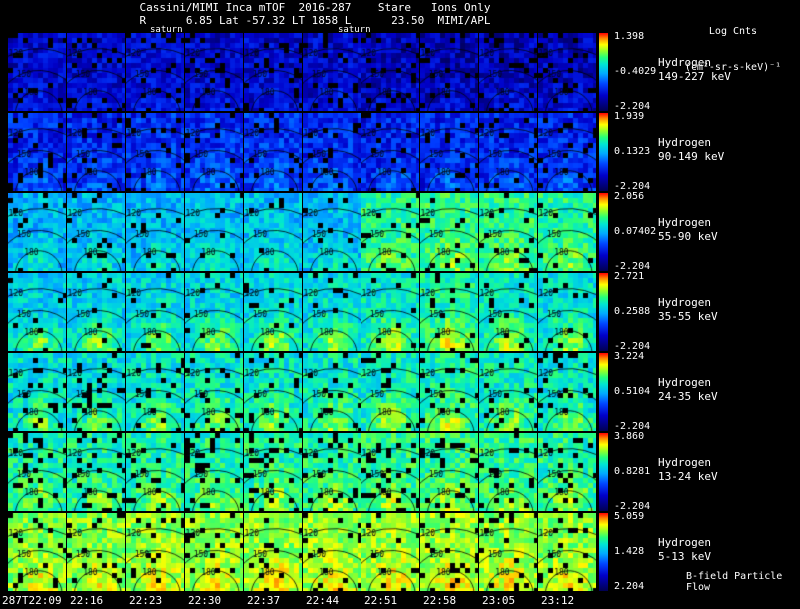 Image resolution: width=800 pixels, height=609 pixels. I want to click on time-tick-label: 287T22:09, so click(32, 600).